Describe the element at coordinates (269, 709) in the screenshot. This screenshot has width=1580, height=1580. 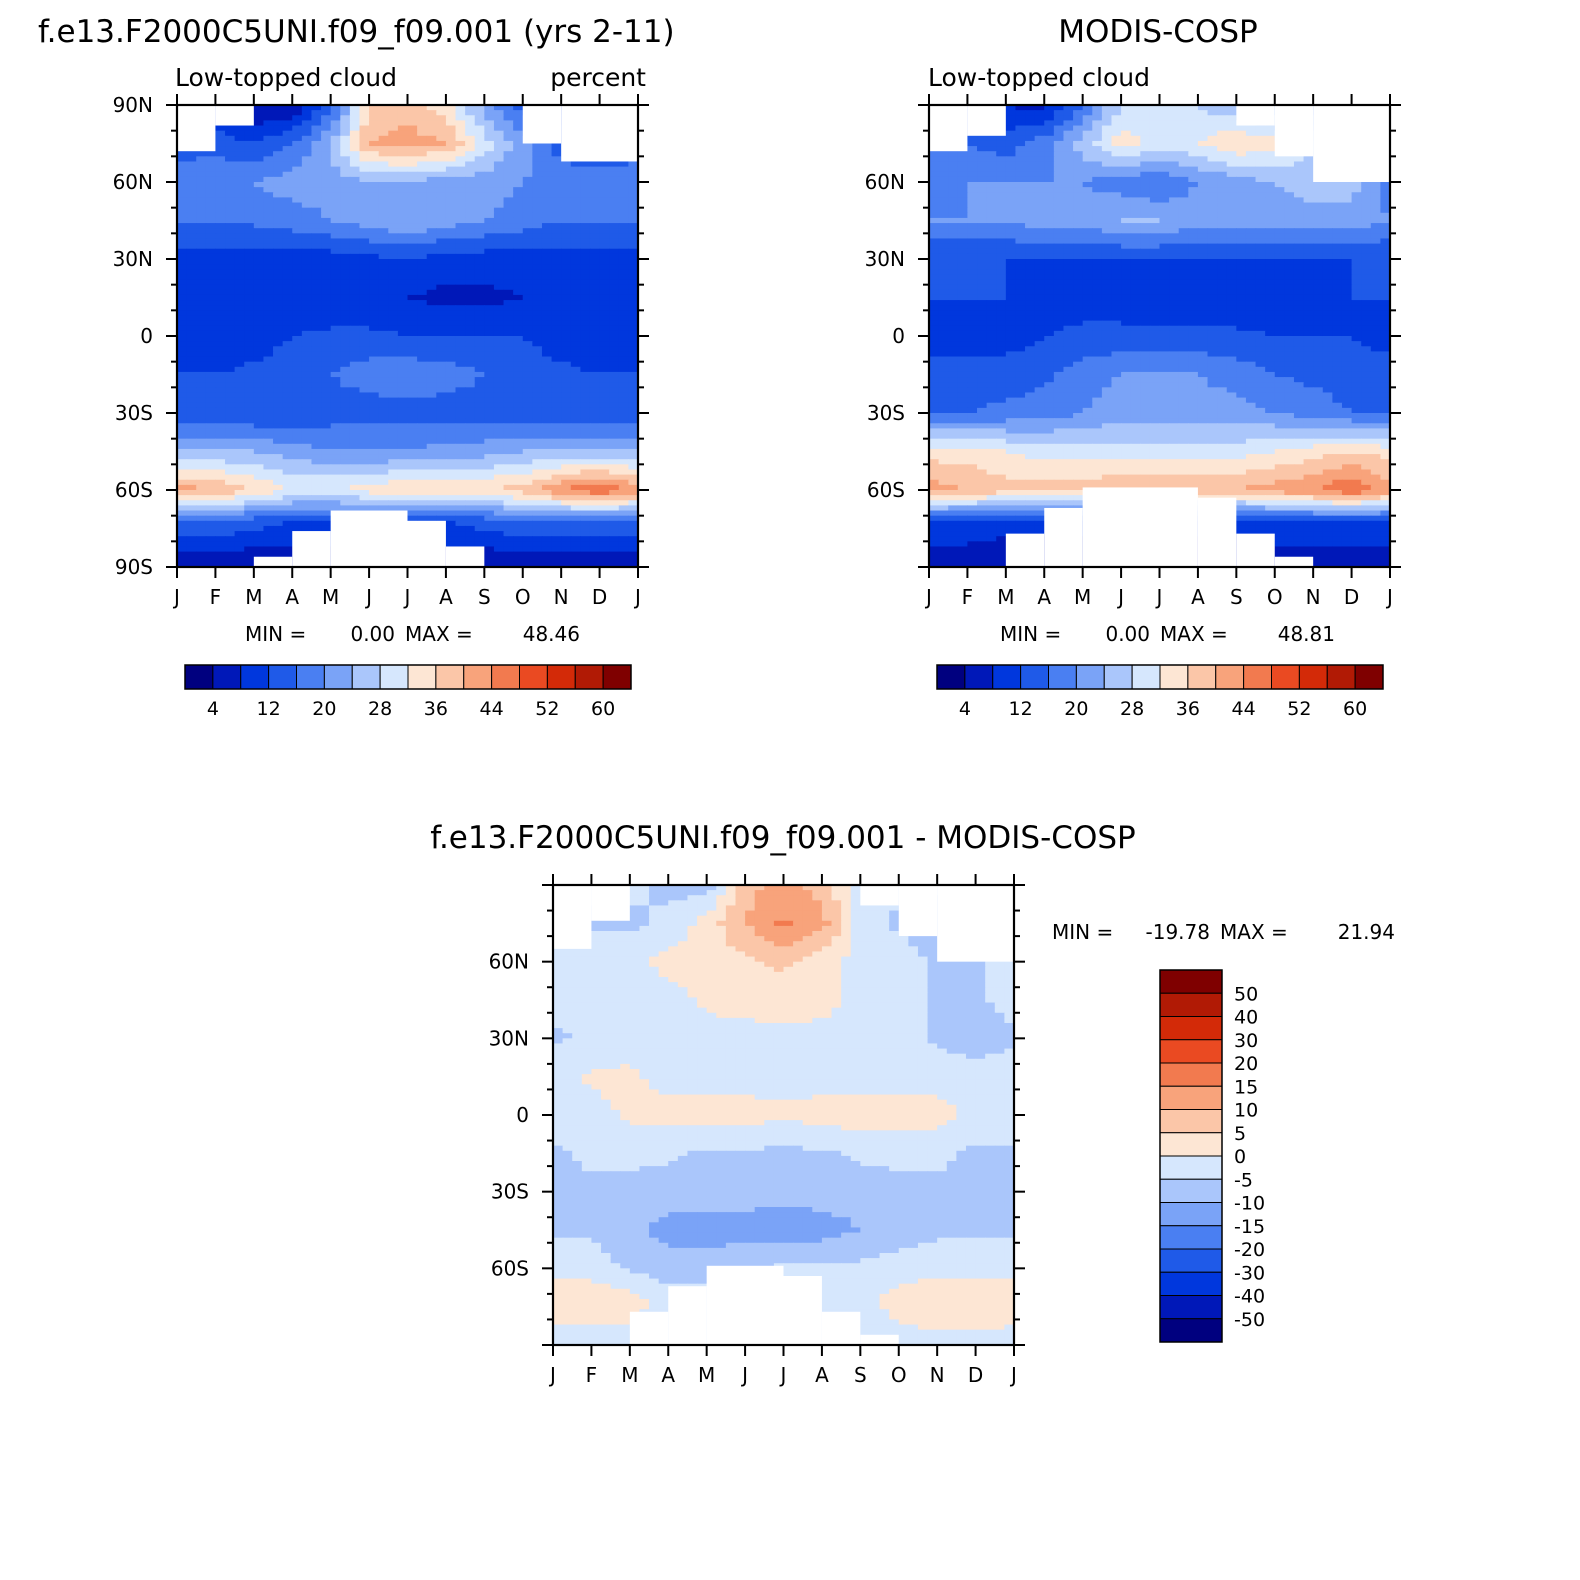
I see `colorbar-tick-label: 12` at that location.